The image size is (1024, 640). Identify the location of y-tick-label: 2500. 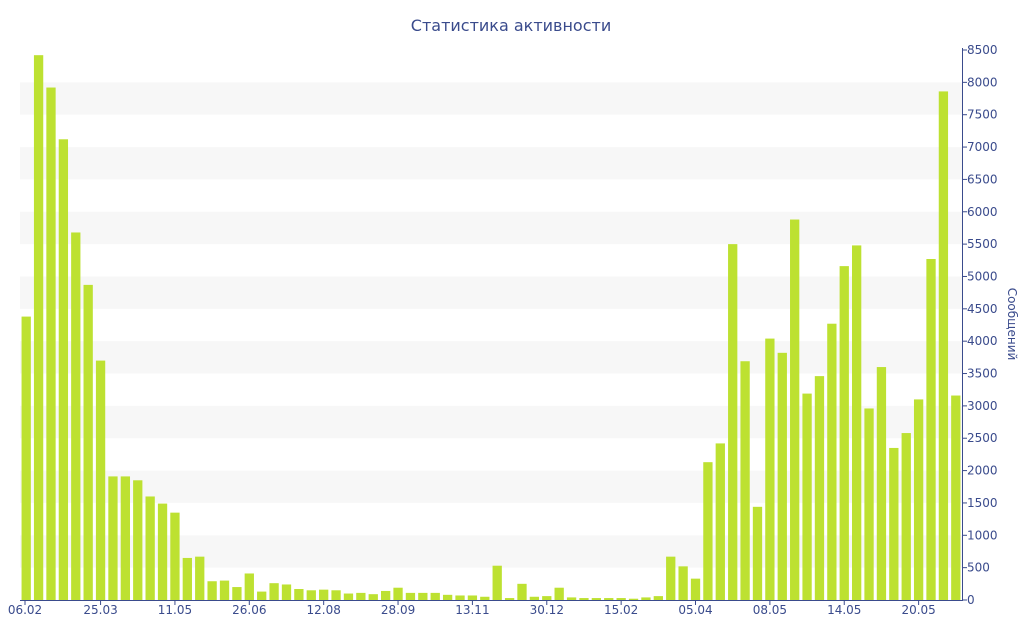
(982, 438).